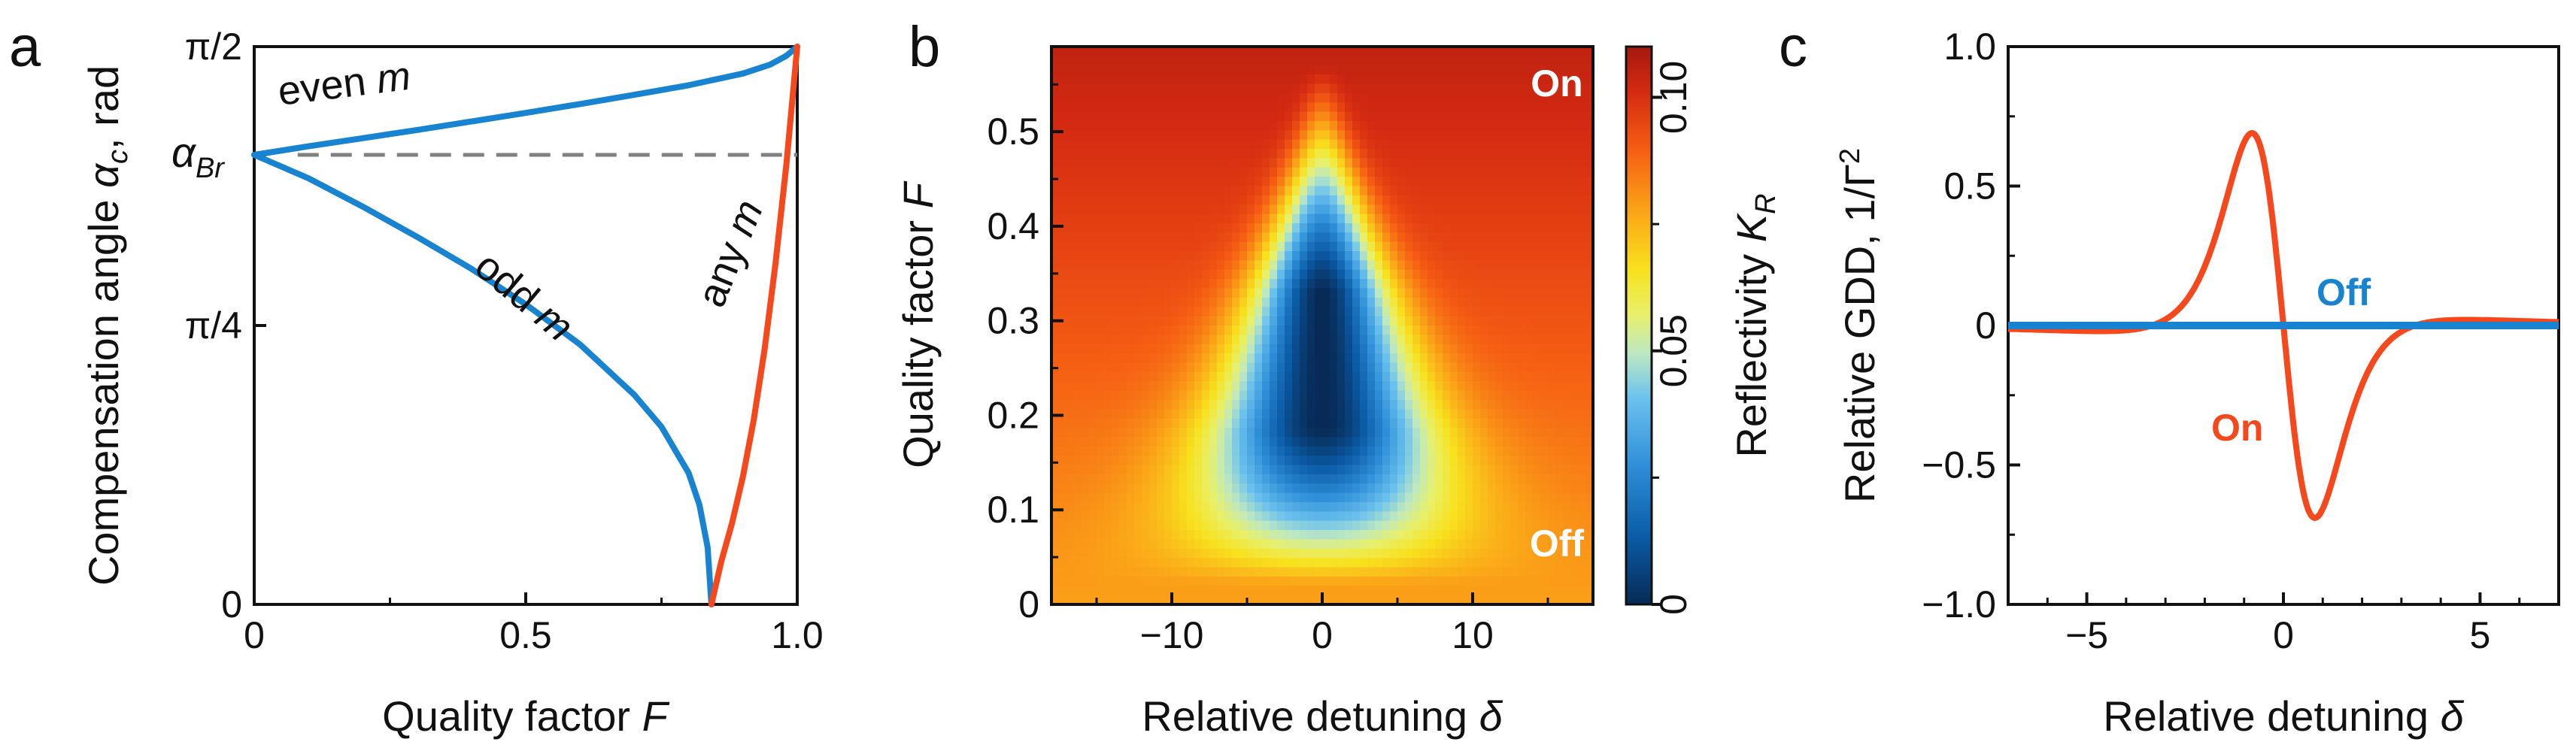 The width and height of the screenshot is (2576, 754). Describe the element at coordinates (2283, 325) in the screenshot. I see `panel-c-lines` at that location.